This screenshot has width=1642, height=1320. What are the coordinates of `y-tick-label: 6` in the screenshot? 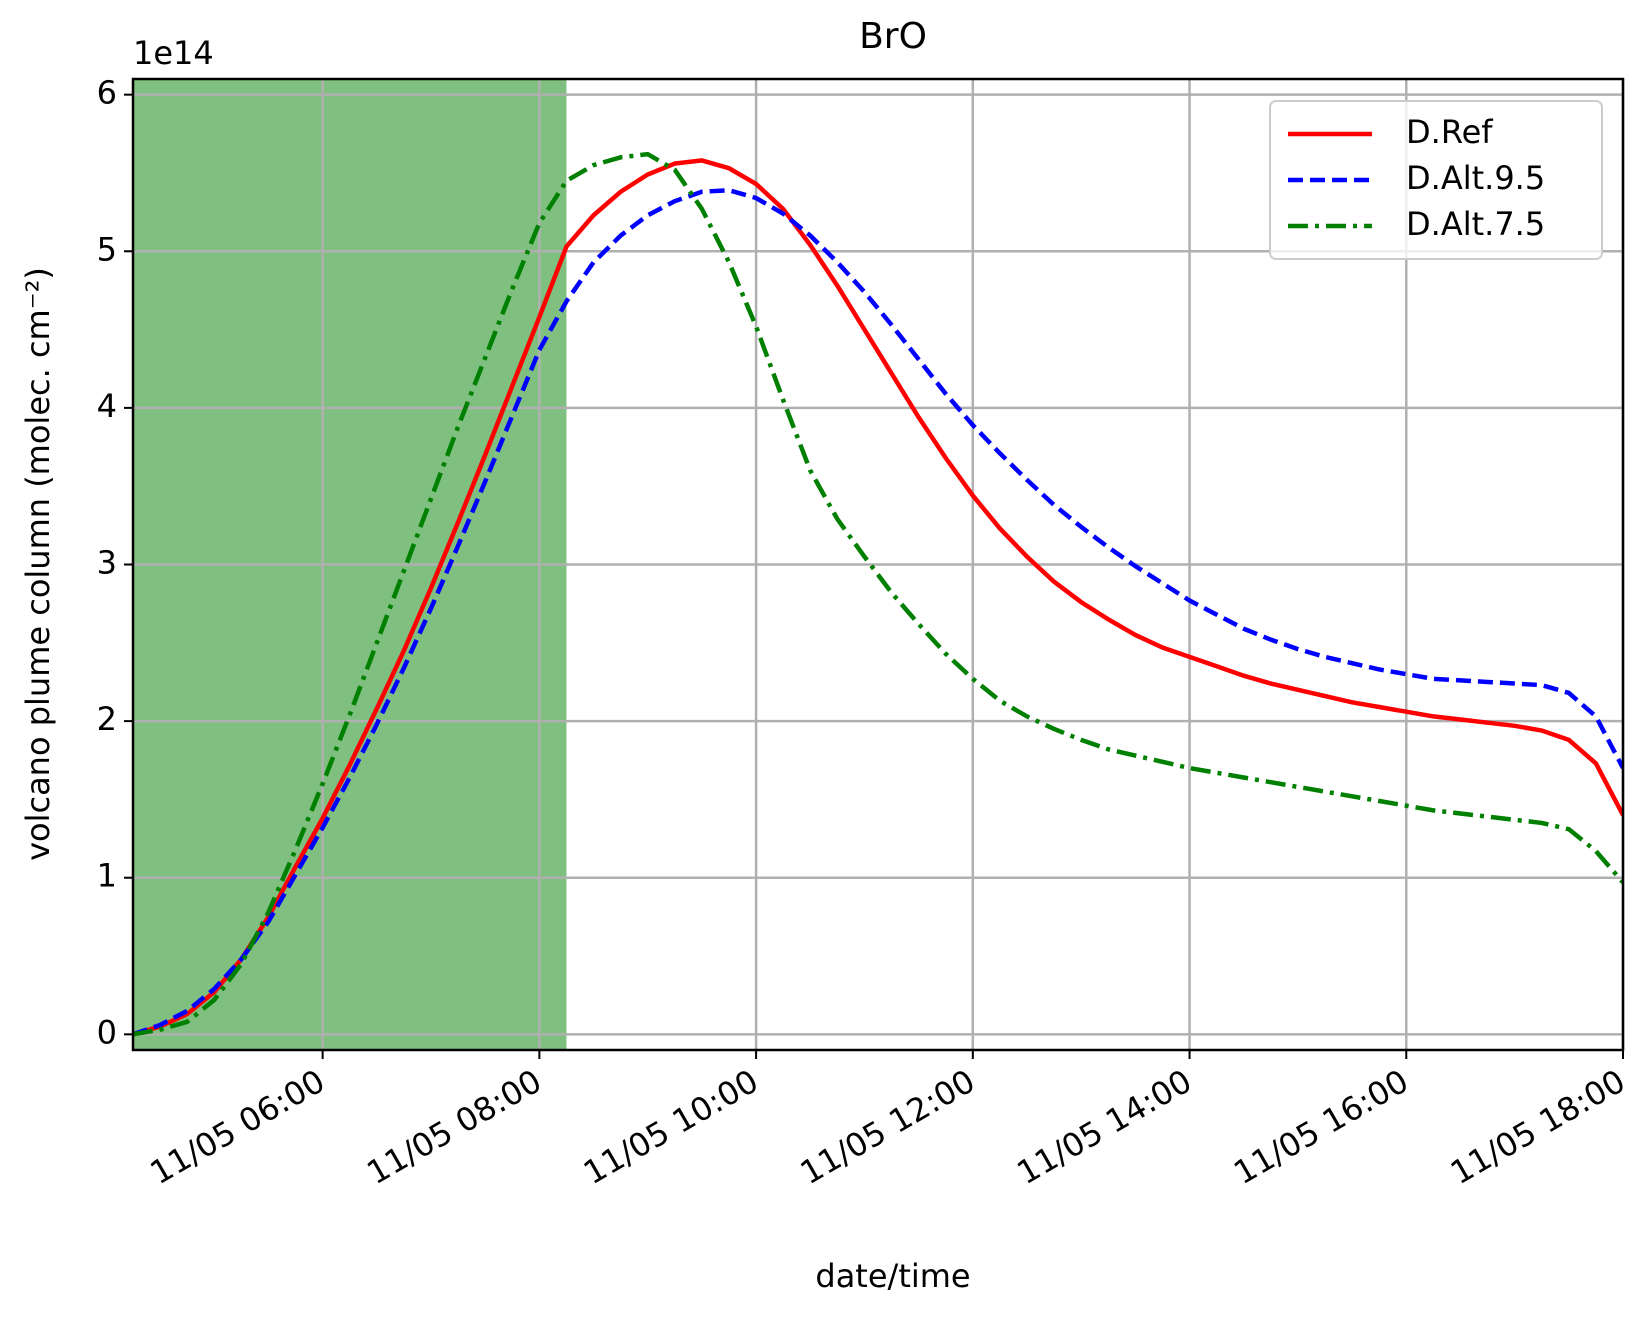 It's located at (107, 93).